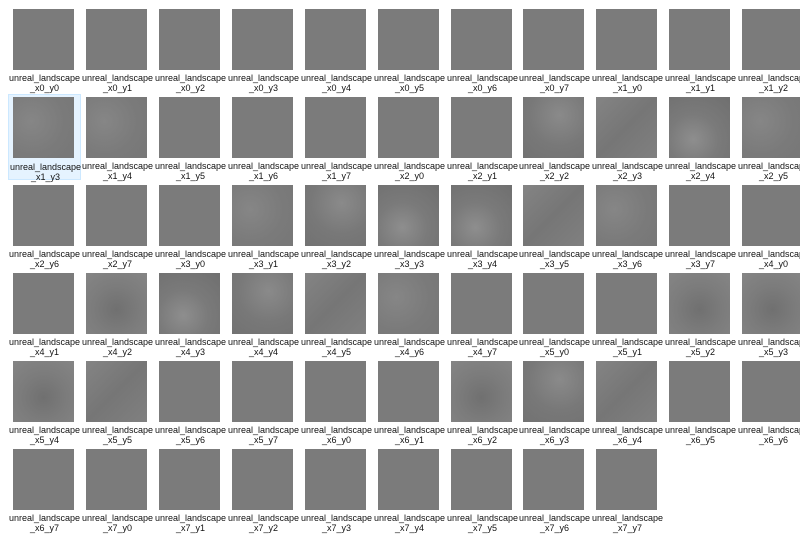 The height and width of the screenshot is (550, 800). What do you see at coordinates (554, 313) in the screenshot?
I see `file-item: unreal_landscape _x5_y0` at bounding box center [554, 313].